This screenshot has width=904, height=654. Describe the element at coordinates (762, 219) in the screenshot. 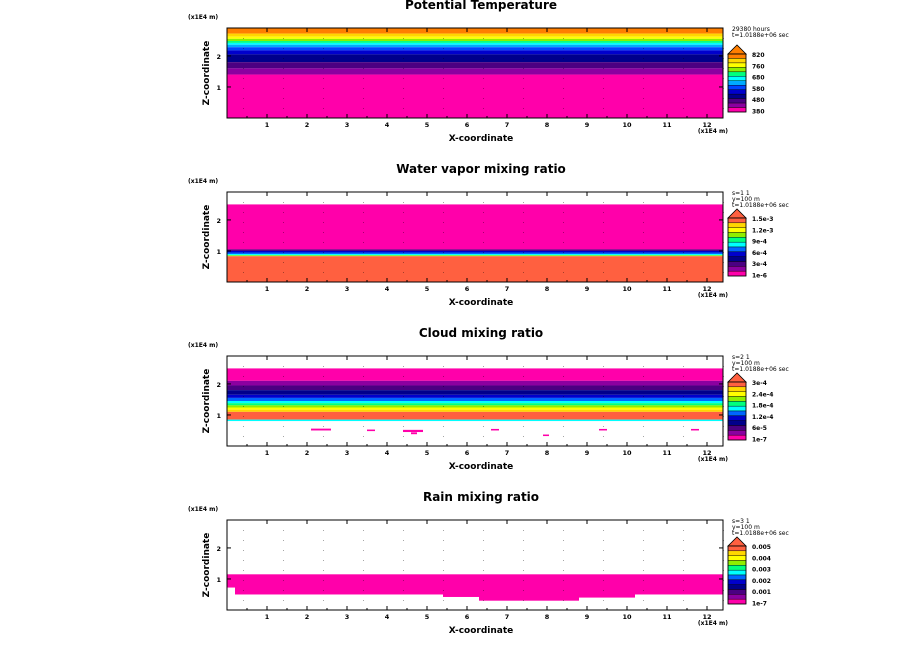

I see `colorbar-label: 1.5e-3` at that location.